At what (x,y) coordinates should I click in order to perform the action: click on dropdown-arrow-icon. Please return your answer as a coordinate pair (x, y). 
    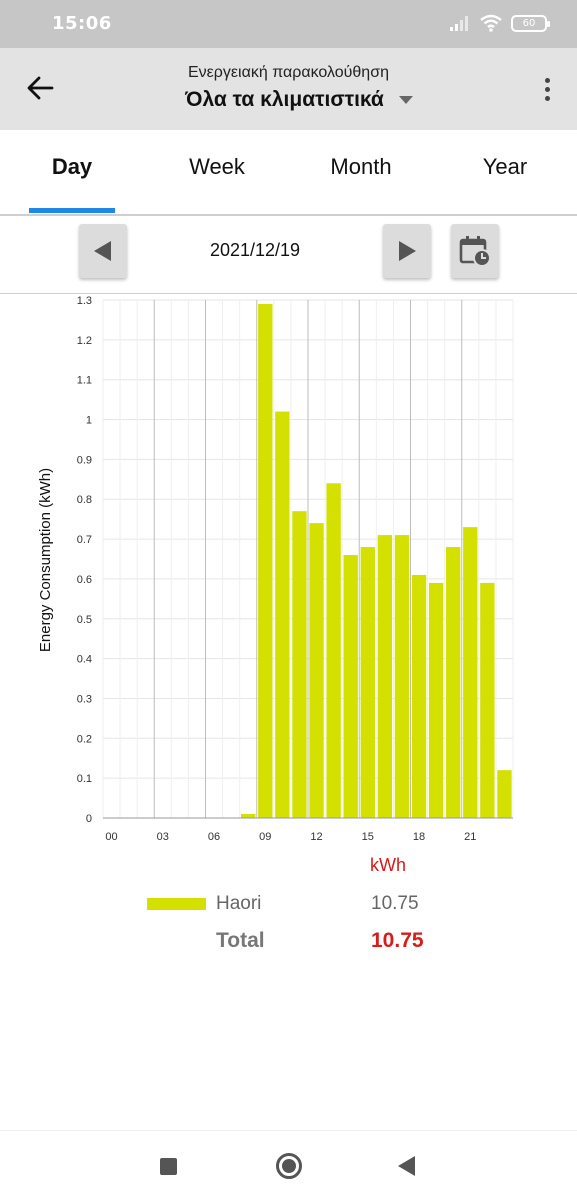
    Looking at the image, I should click on (405, 100).